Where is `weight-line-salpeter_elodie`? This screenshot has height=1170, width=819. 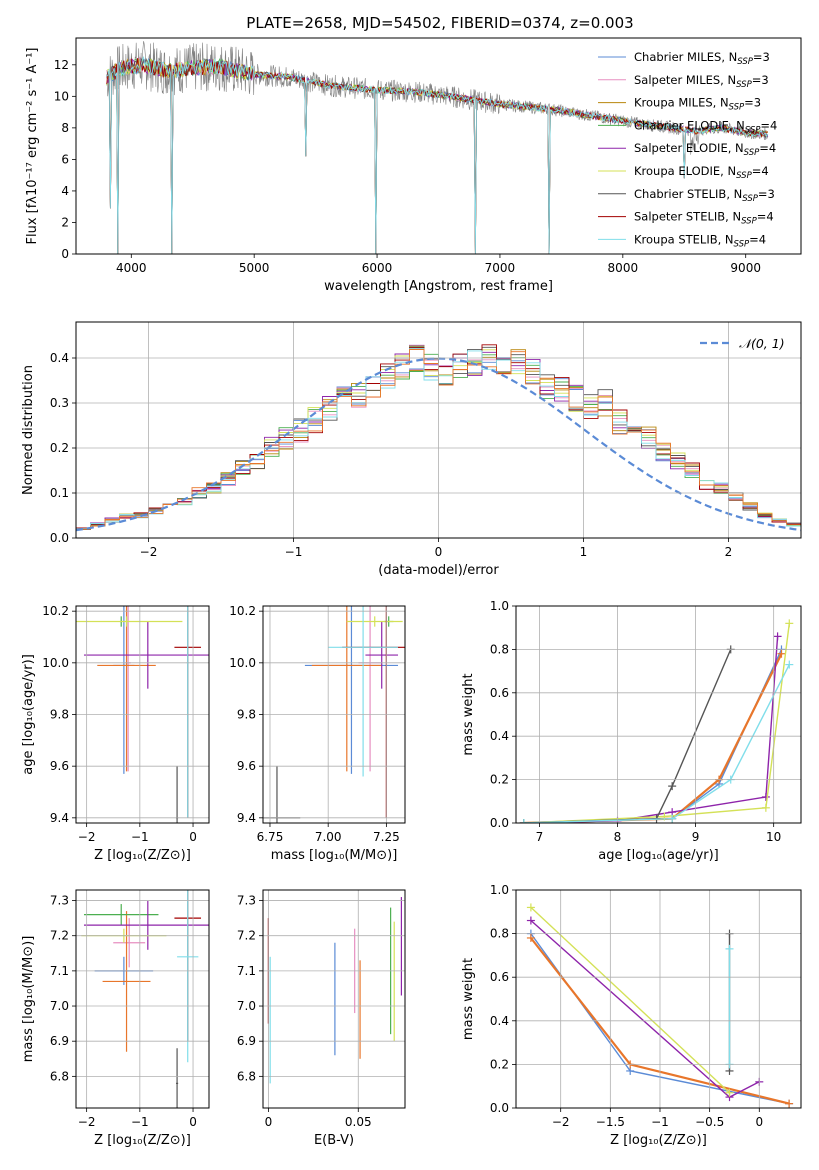 weight-line-salpeter_elodie is located at coordinates (651, 729).